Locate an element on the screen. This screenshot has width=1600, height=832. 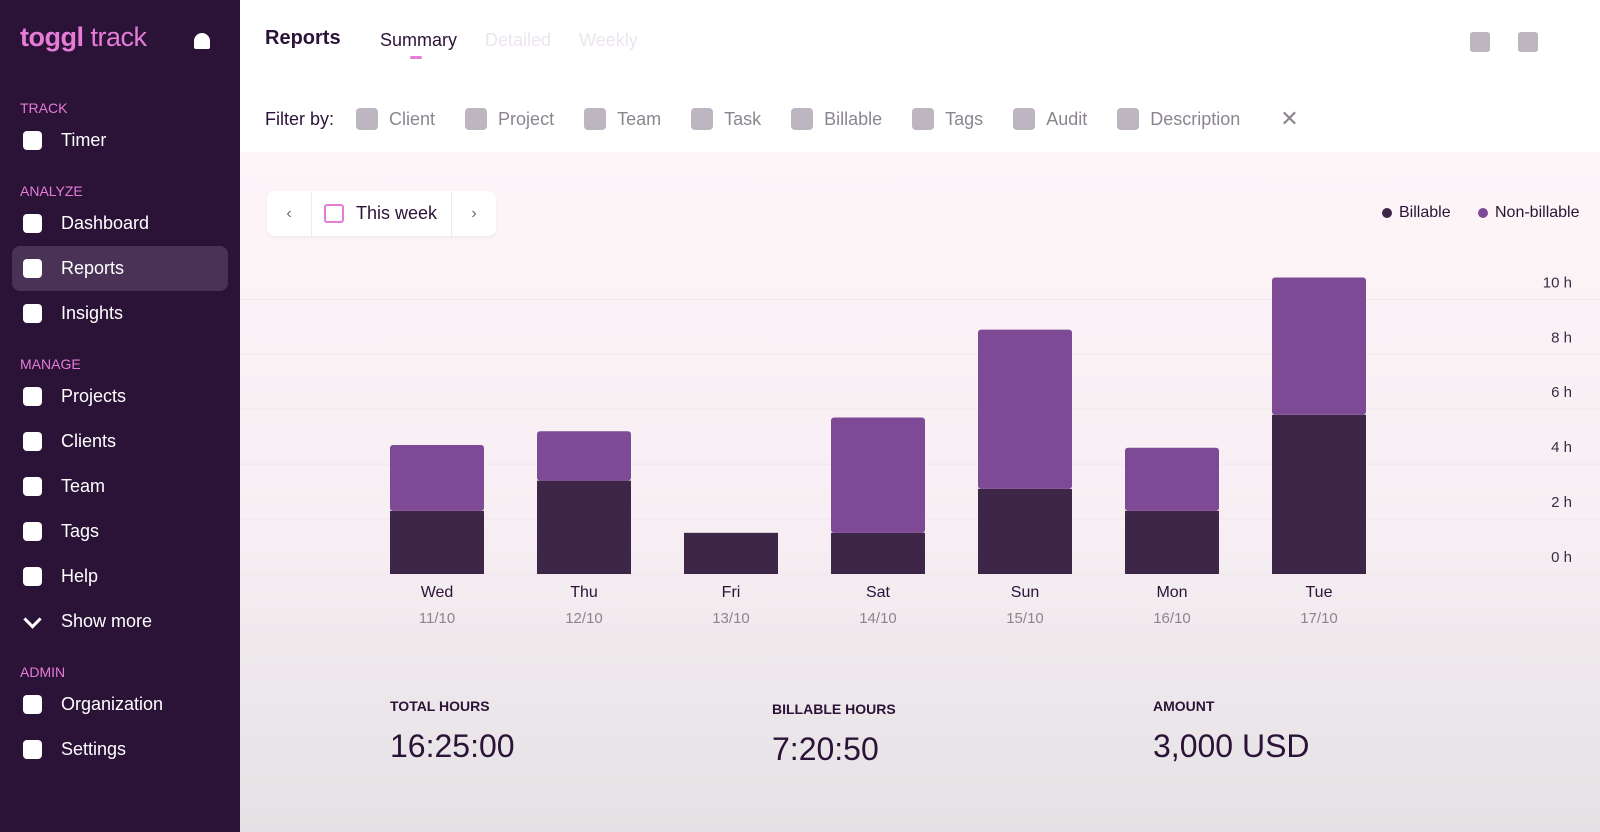
date-picker: ‹ This week › is located at coordinates (381, 213).